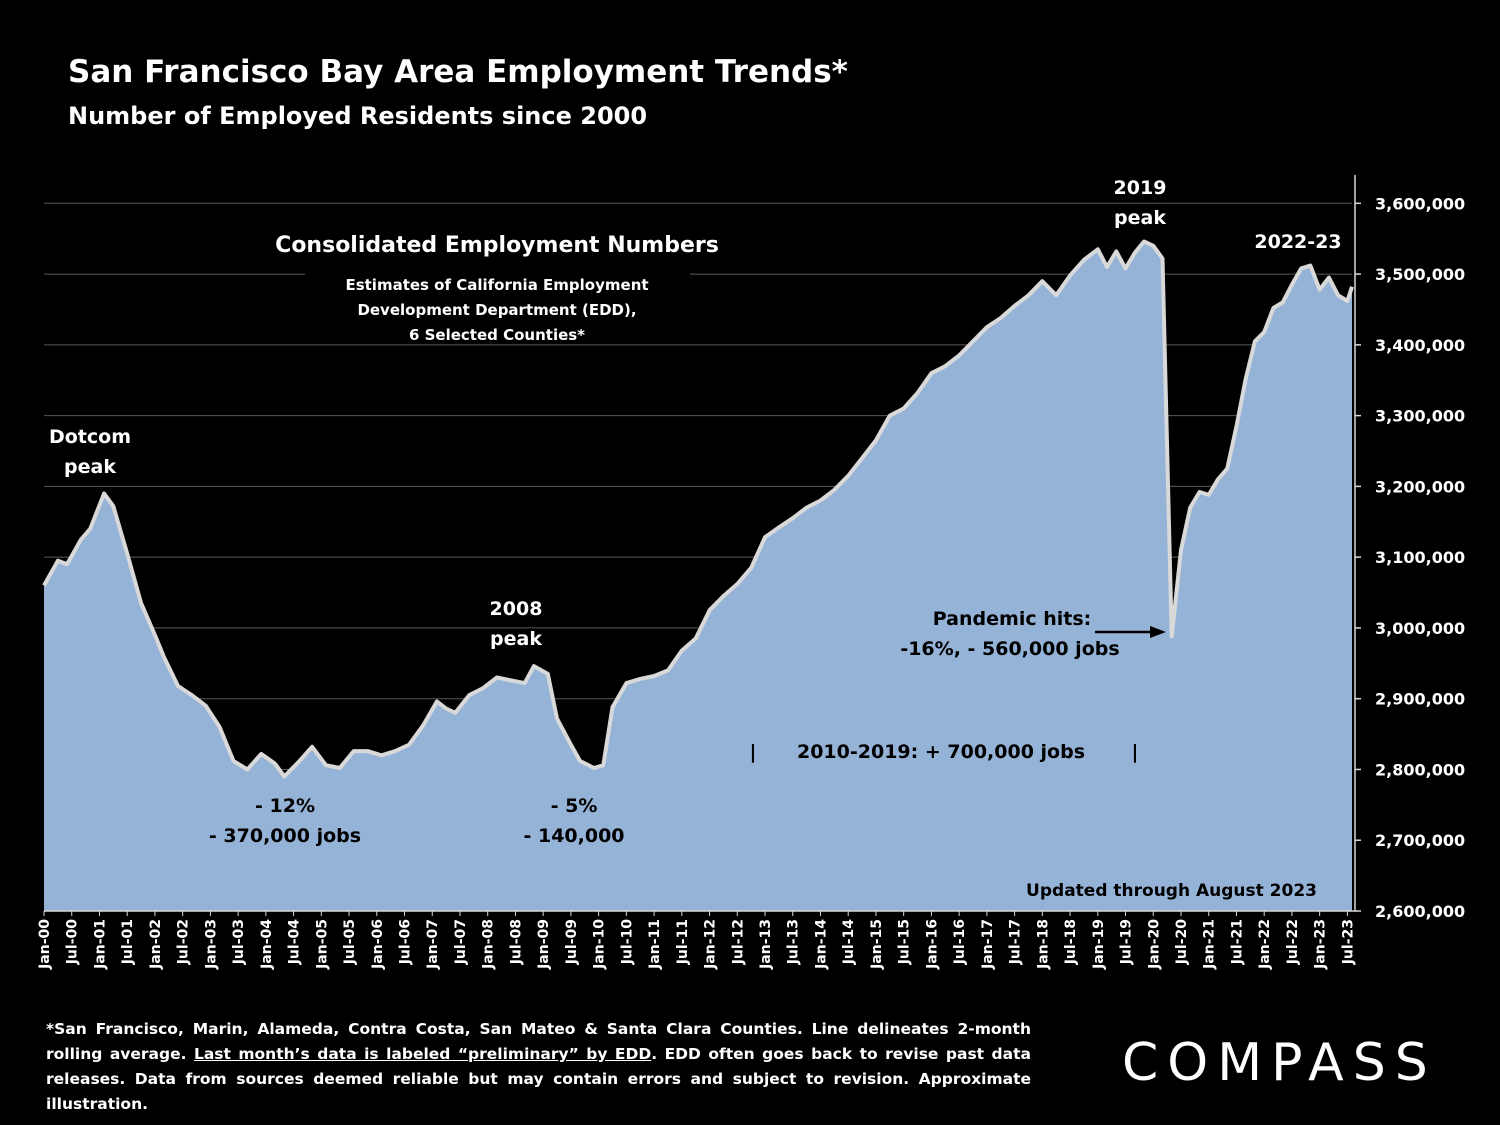 This screenshot has width=1500, height=1125. What do you see at coordinates (497, 245) in the screenshot?
I see `chart-title: Consolidated Employment Numbers` at bounding box center [497, 245].